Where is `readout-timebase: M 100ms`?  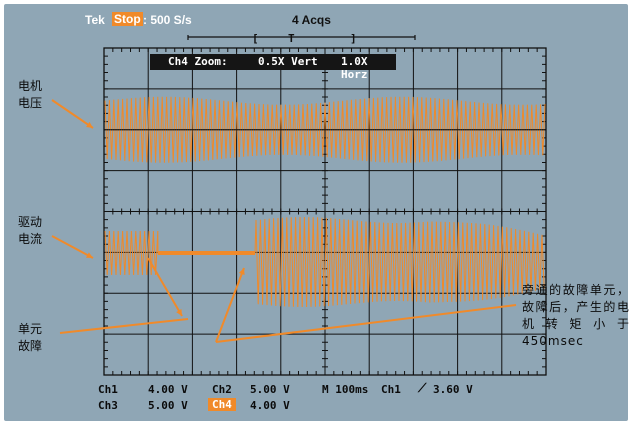 readout-timebase: M 100ms is located at coordinates (345, 389).